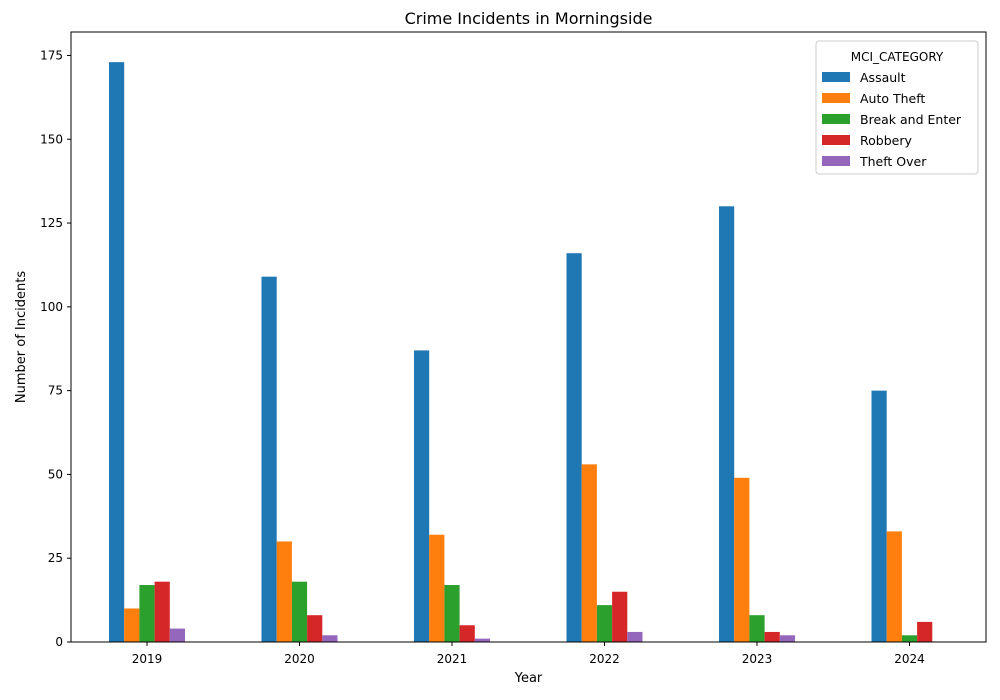 This screenshot has height=700, width=1000. Describe the element at coordinates (147, 613) in the screenshot. I see `bar-break-and-enter-2019` at that location.